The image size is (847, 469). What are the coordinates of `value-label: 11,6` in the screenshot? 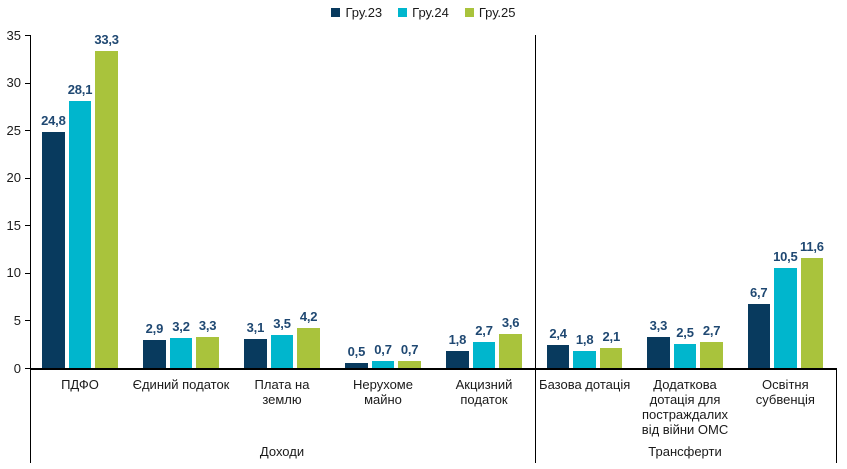 It's located at (812, 246).